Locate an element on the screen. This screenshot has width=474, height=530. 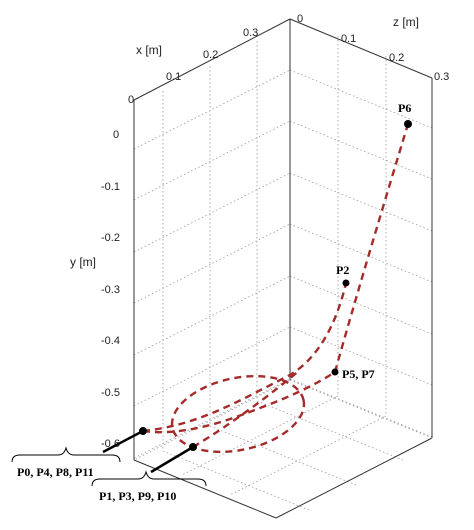
x-axis: x [m] 0 0.1 0.2 0.3 is located at coordinates (193, 66).